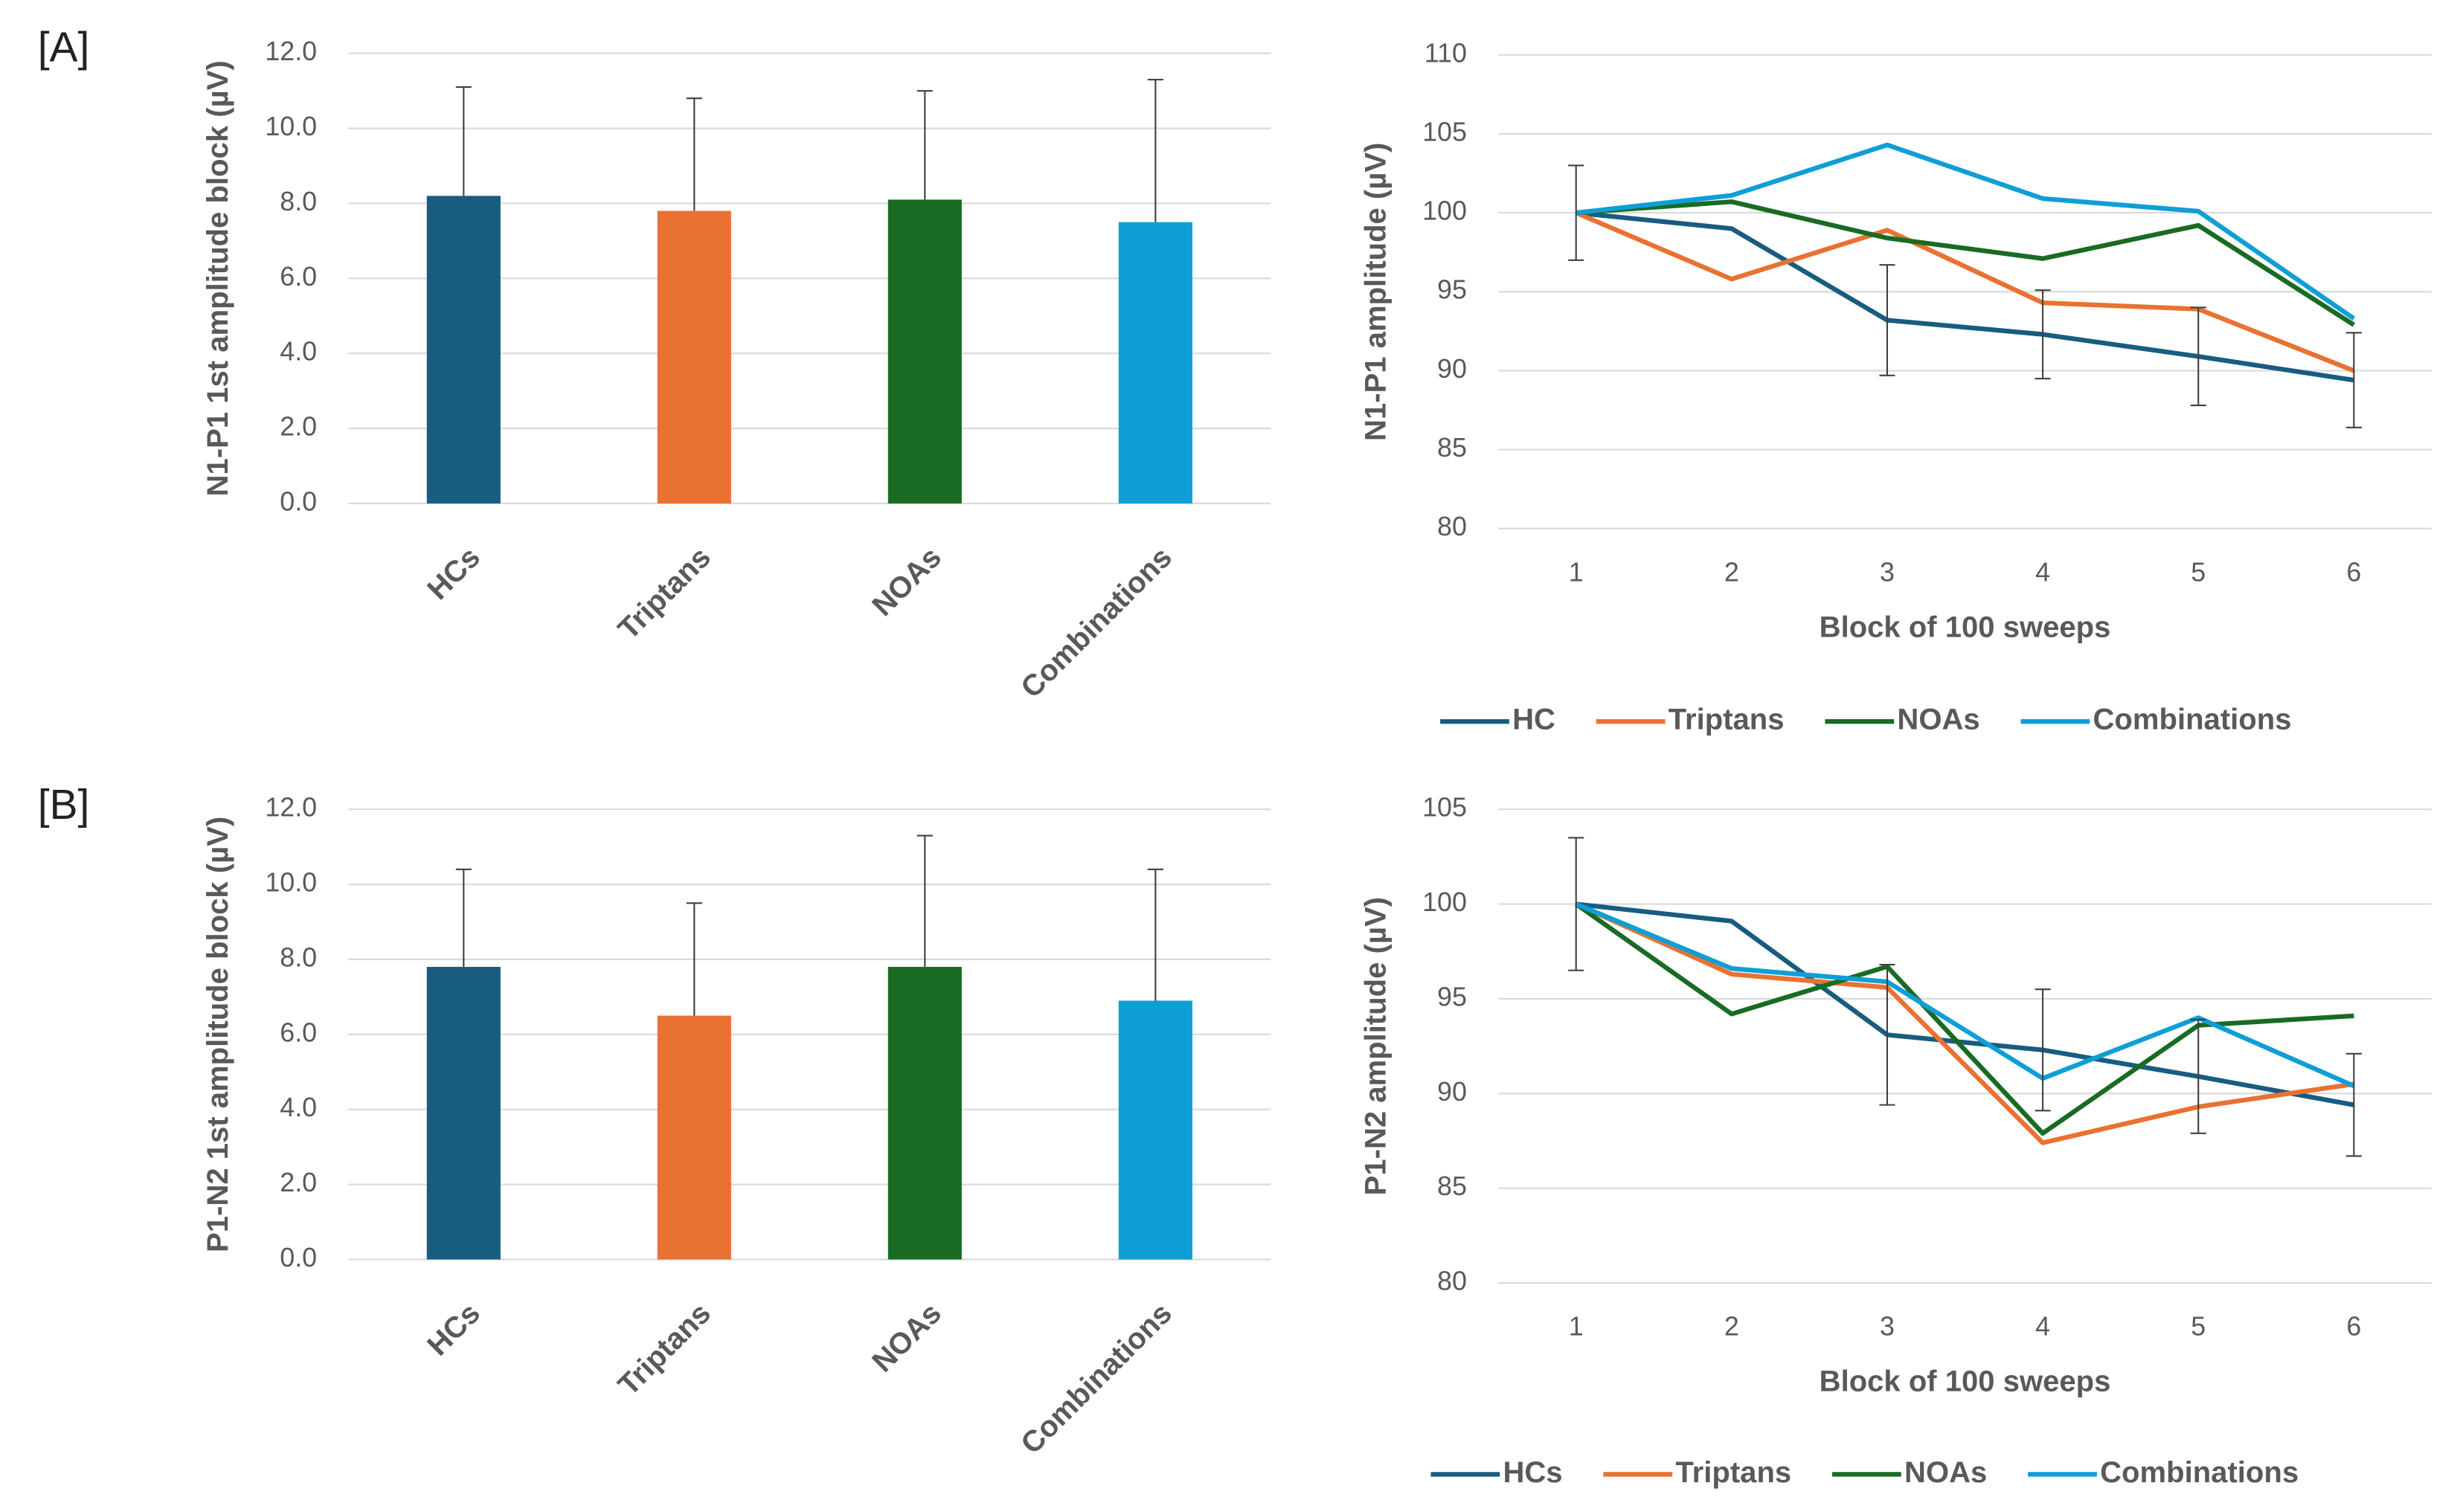 This screenshot has width=2460, height=1512. What do you see at coordinates (1533, 720) in the screenshot?
I see `legend-label: HC` at bounding box center [1533, 720].